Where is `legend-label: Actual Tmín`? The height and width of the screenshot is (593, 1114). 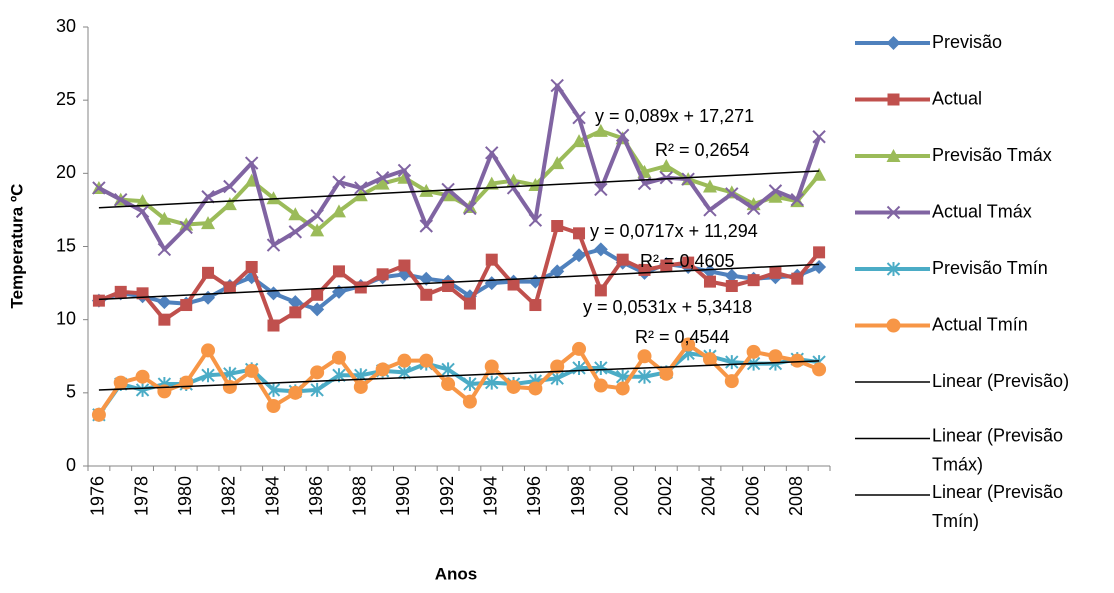
legend-label: Actual Tmín is located at coordinates (980, 324).